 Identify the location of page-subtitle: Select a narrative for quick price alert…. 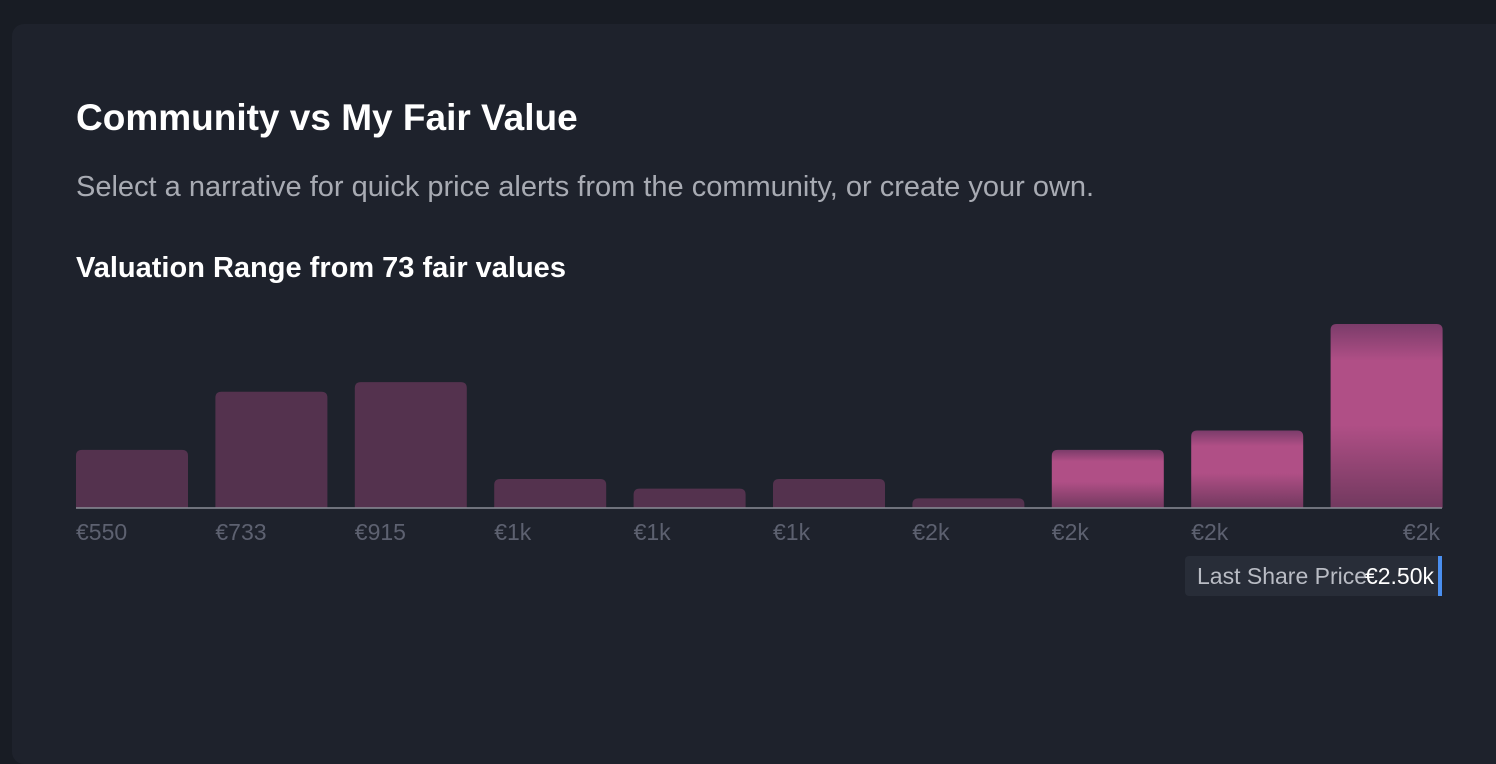
(585, 187).